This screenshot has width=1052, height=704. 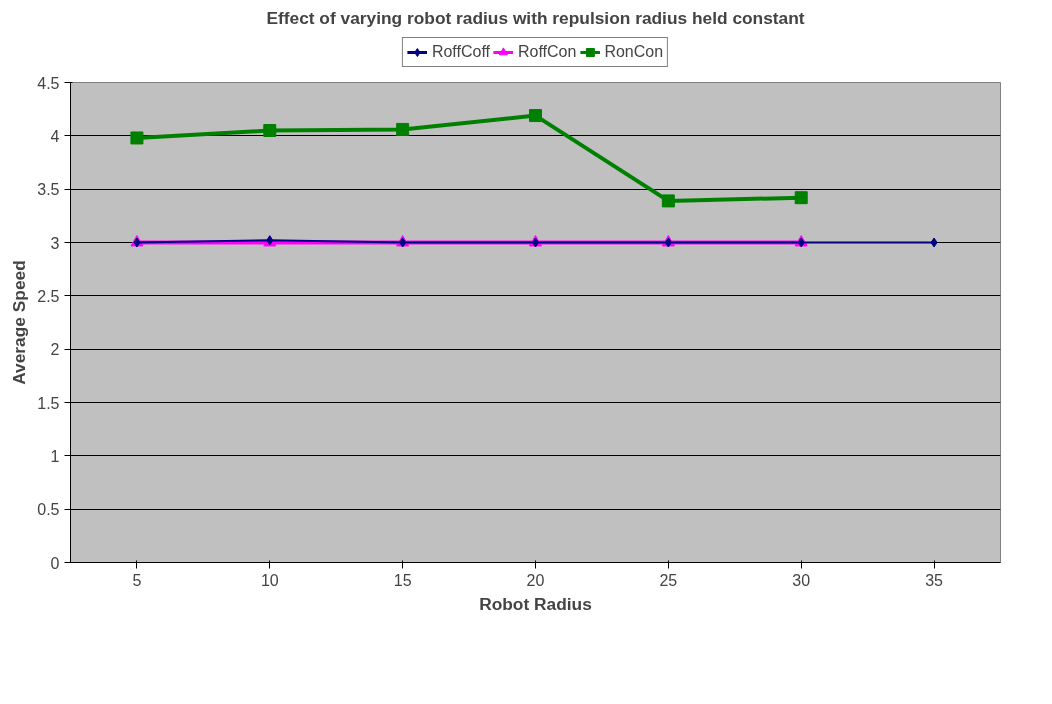 What do you see at coordinates (934, 580) in the screenshot?
I see `x-tick-label: 35` at bounding box center [934, 580].